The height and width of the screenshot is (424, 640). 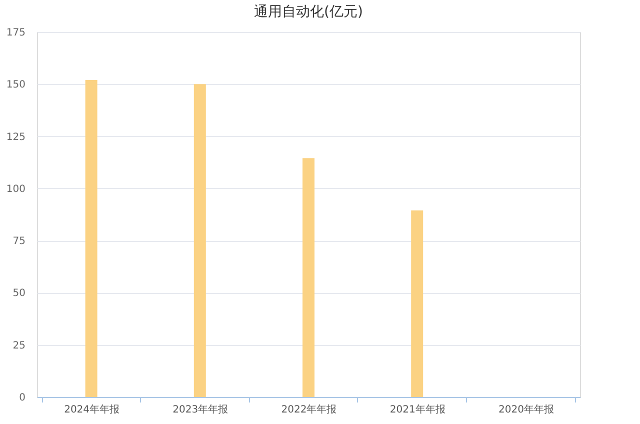 What do you see at coordinates (92, 410) in the screenshot?
I see `x-tick-label: 2024年年报` at bounding box center [92, 410].